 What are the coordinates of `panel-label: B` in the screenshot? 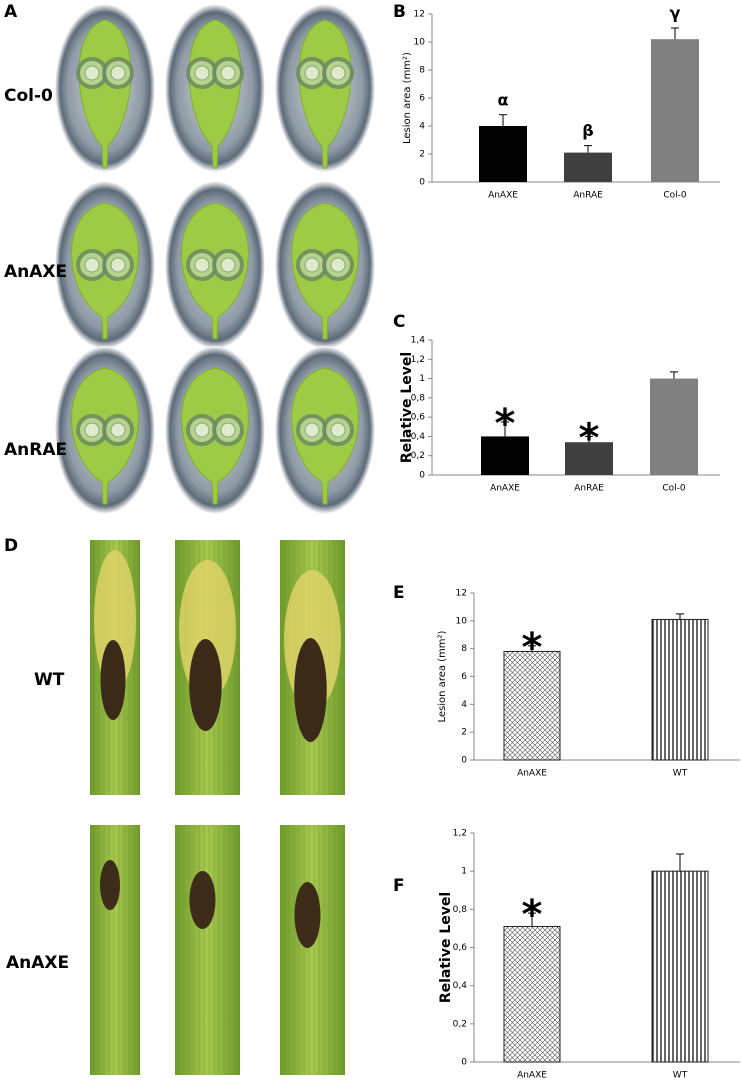 It's located at (399, 12).